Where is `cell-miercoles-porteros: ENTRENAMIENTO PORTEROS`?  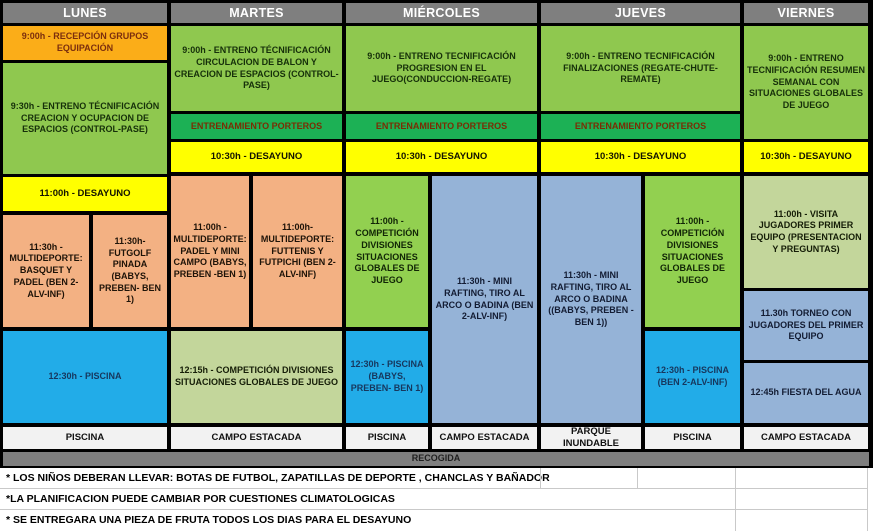
cell-miercoles-porteros: ENTRENAMIENTO PORTEROS is located at coordinates (441, 126).